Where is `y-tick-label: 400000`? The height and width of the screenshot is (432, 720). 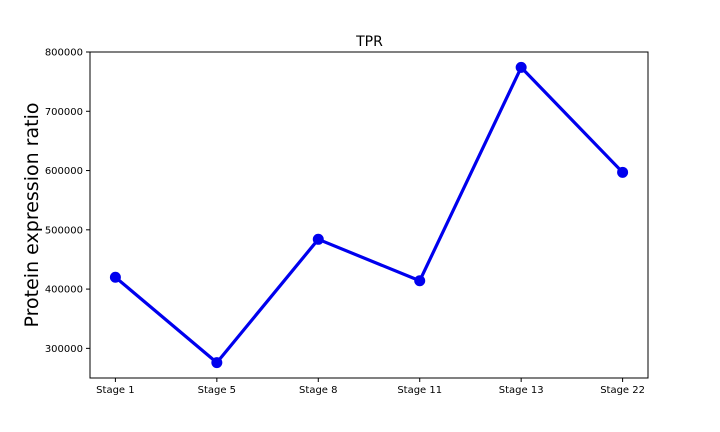
y-tick-label: 400000 is located at coordinates (64, 290).